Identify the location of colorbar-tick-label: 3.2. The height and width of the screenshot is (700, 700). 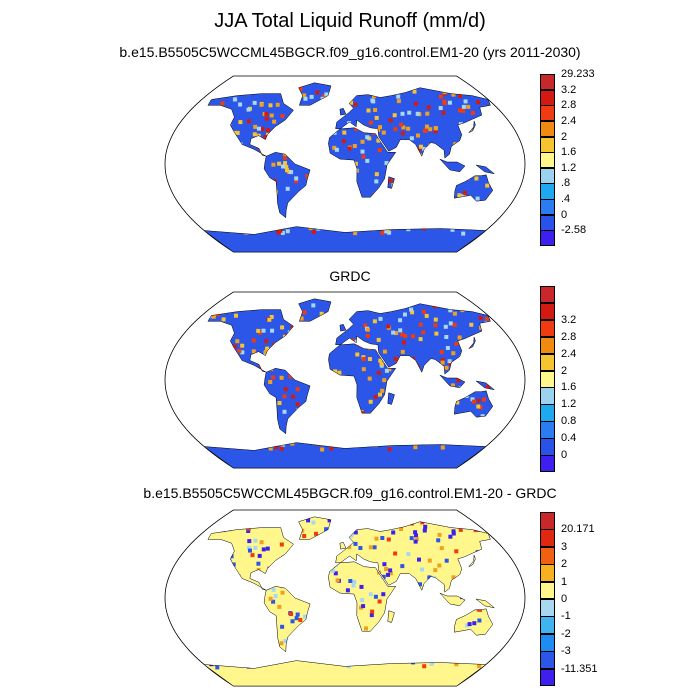
(569, 89).